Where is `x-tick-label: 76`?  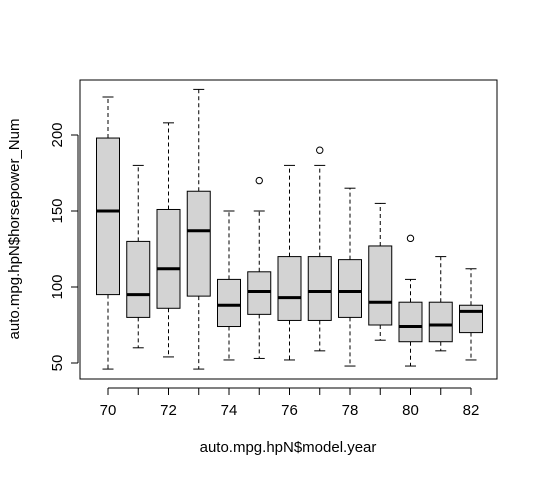 x-tick-label: 76 is located at coordinates (289, 410).